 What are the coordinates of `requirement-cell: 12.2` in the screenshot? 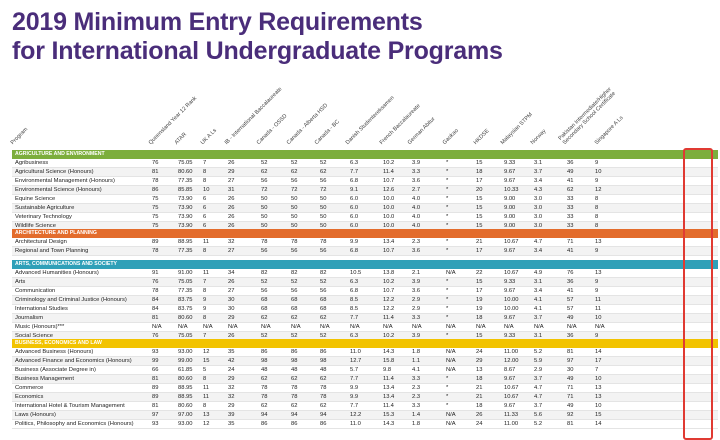 It's located at (389, 300).